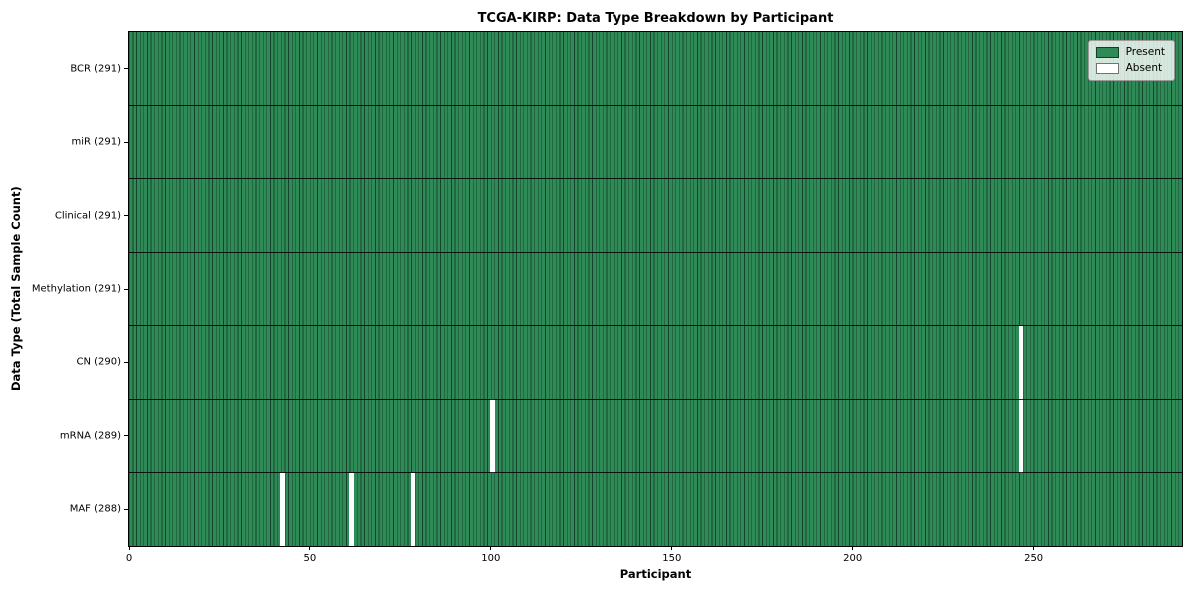 The width and height of the screenshot is (1200, 600). I want to click on present-swatch-icon, so click(1107, 52).